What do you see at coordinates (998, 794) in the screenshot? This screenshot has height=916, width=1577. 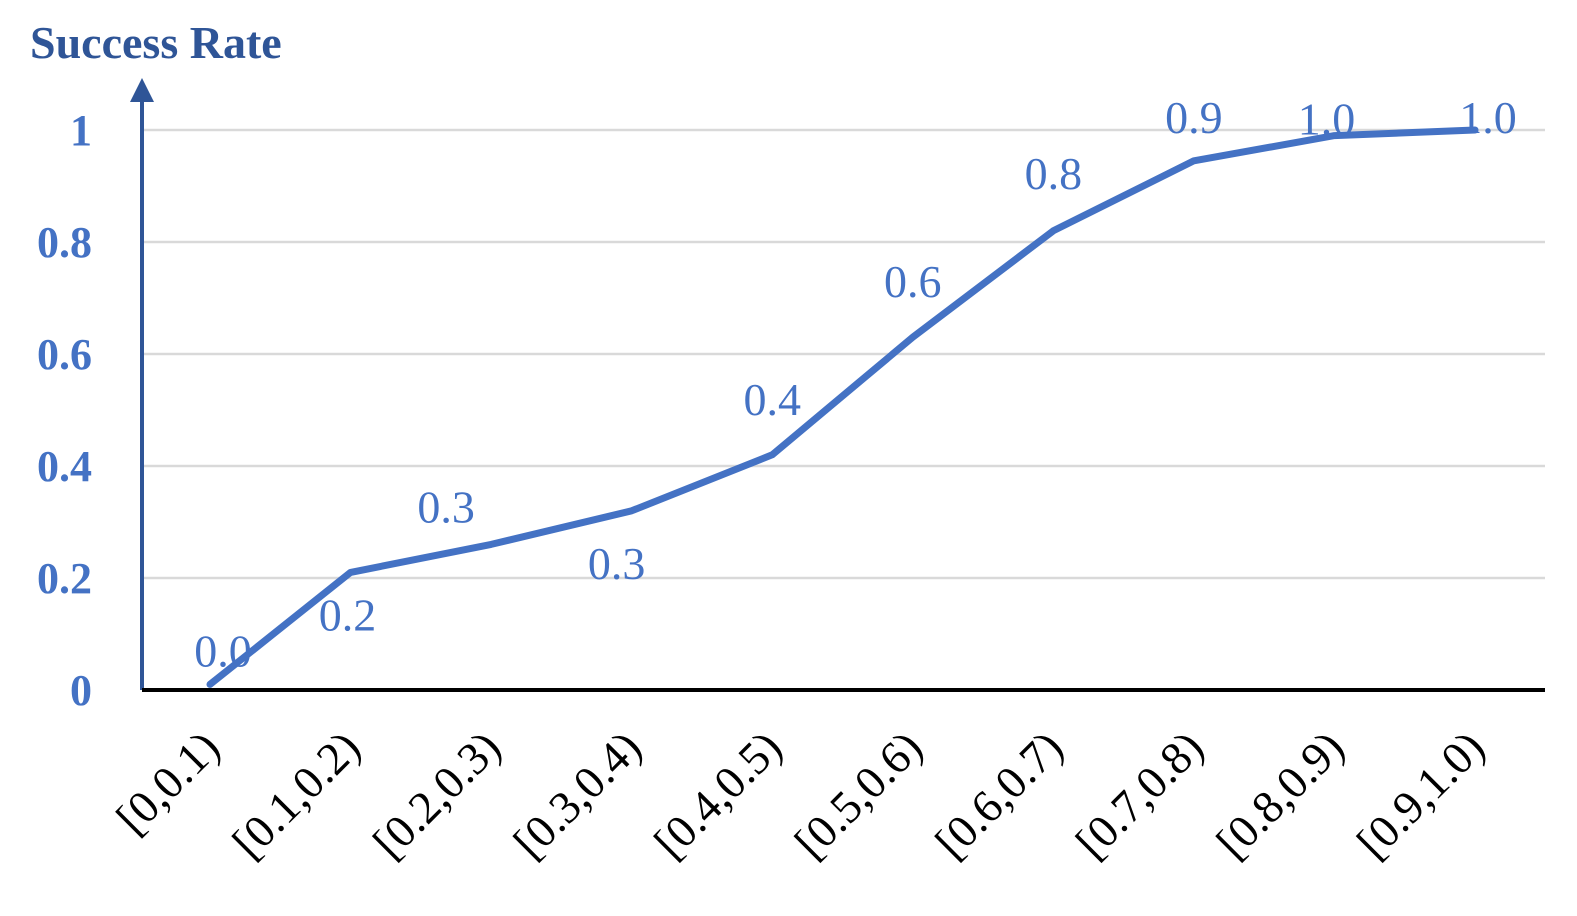 I see `x-tick-label: [0.6,0.7)` at bounding box center [998, 794].